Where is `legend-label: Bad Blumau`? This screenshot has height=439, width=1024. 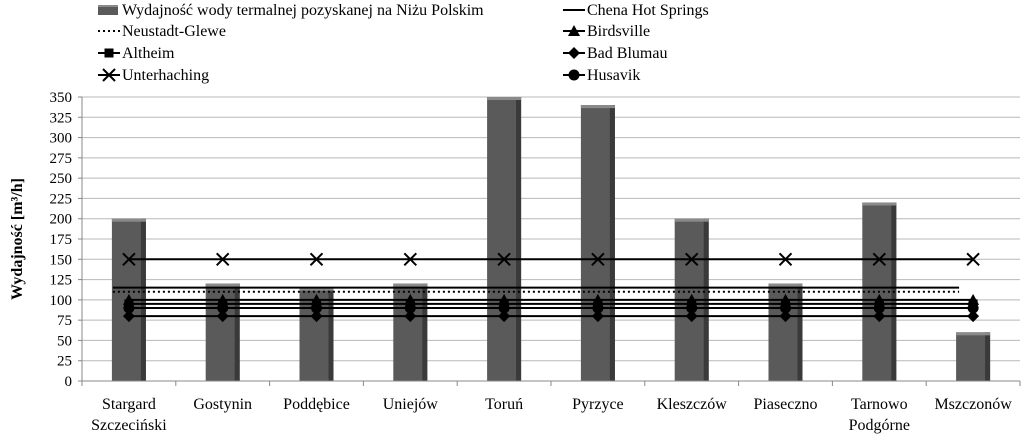 legend-label: Bad Blumau is located at coordinates (627, 53).